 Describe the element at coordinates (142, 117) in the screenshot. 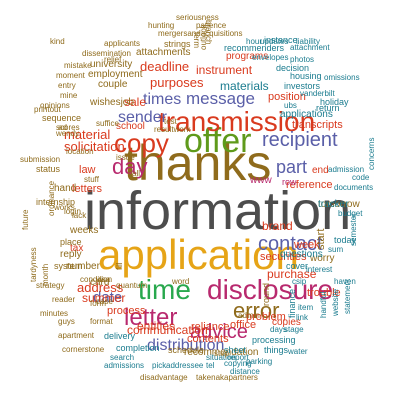

I see `cloud-word: sender` at that location.